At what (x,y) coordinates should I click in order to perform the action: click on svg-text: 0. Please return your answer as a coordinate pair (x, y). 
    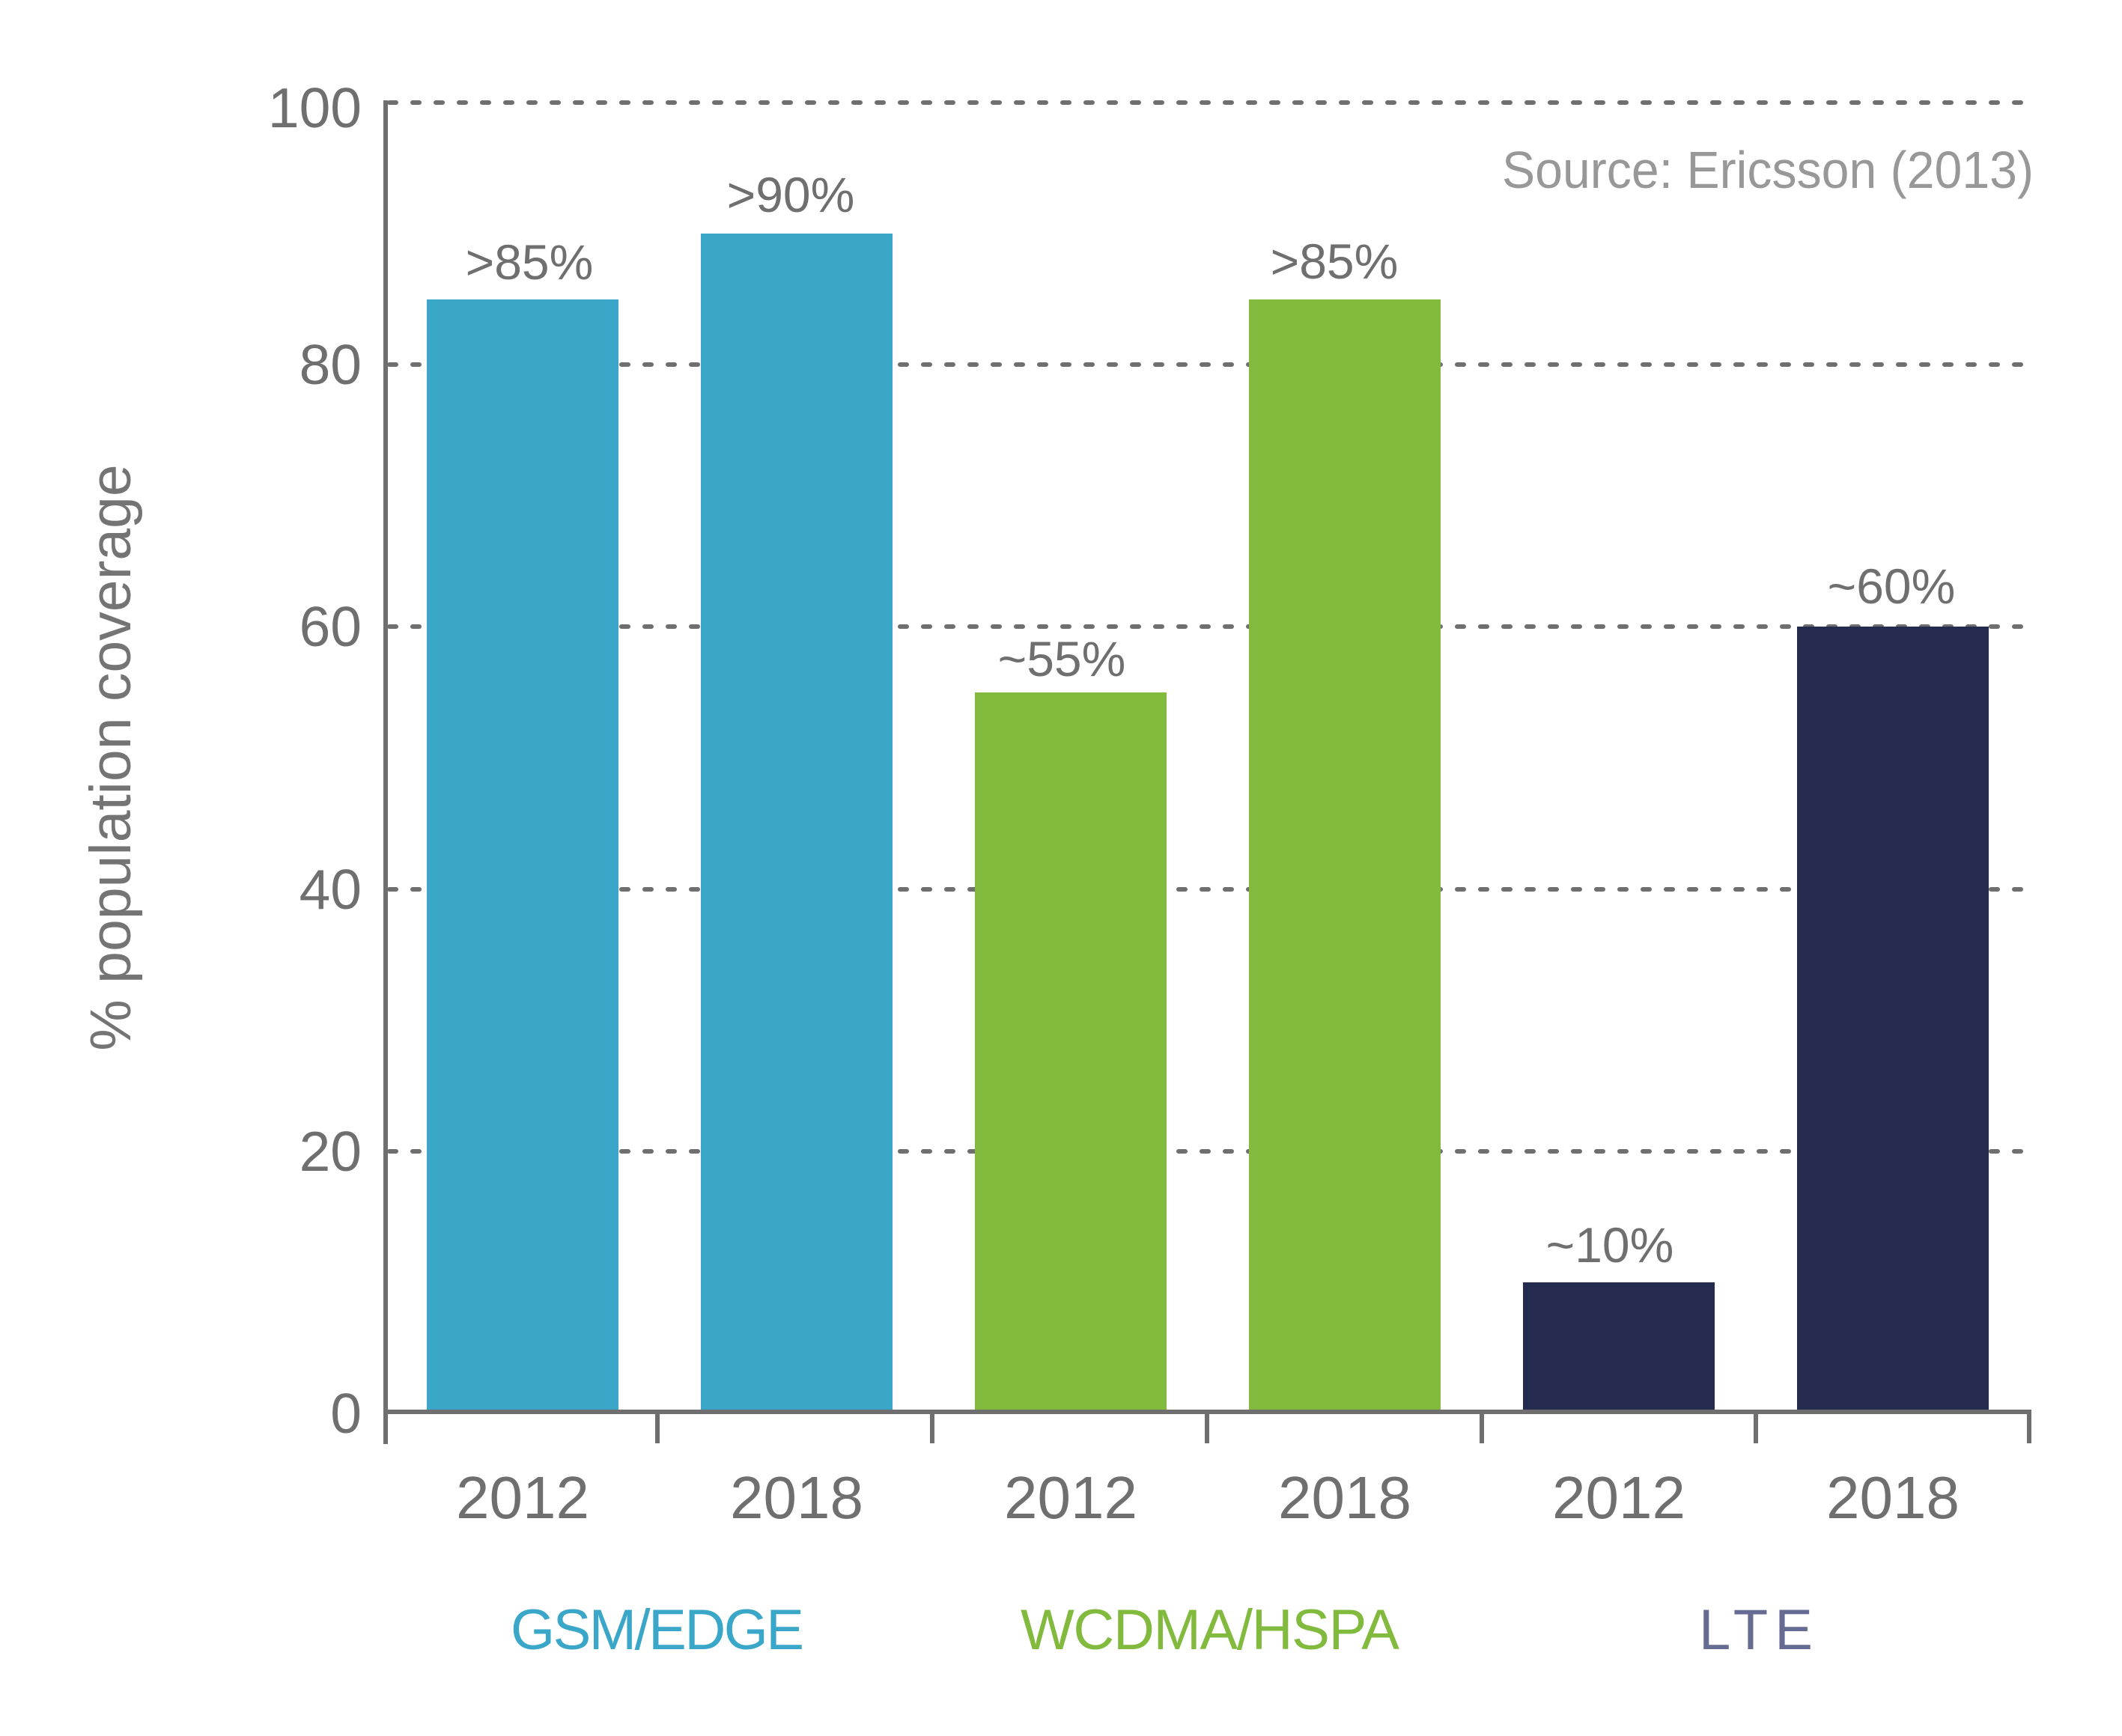
    Looking at the image, I should click on (346, 1413).